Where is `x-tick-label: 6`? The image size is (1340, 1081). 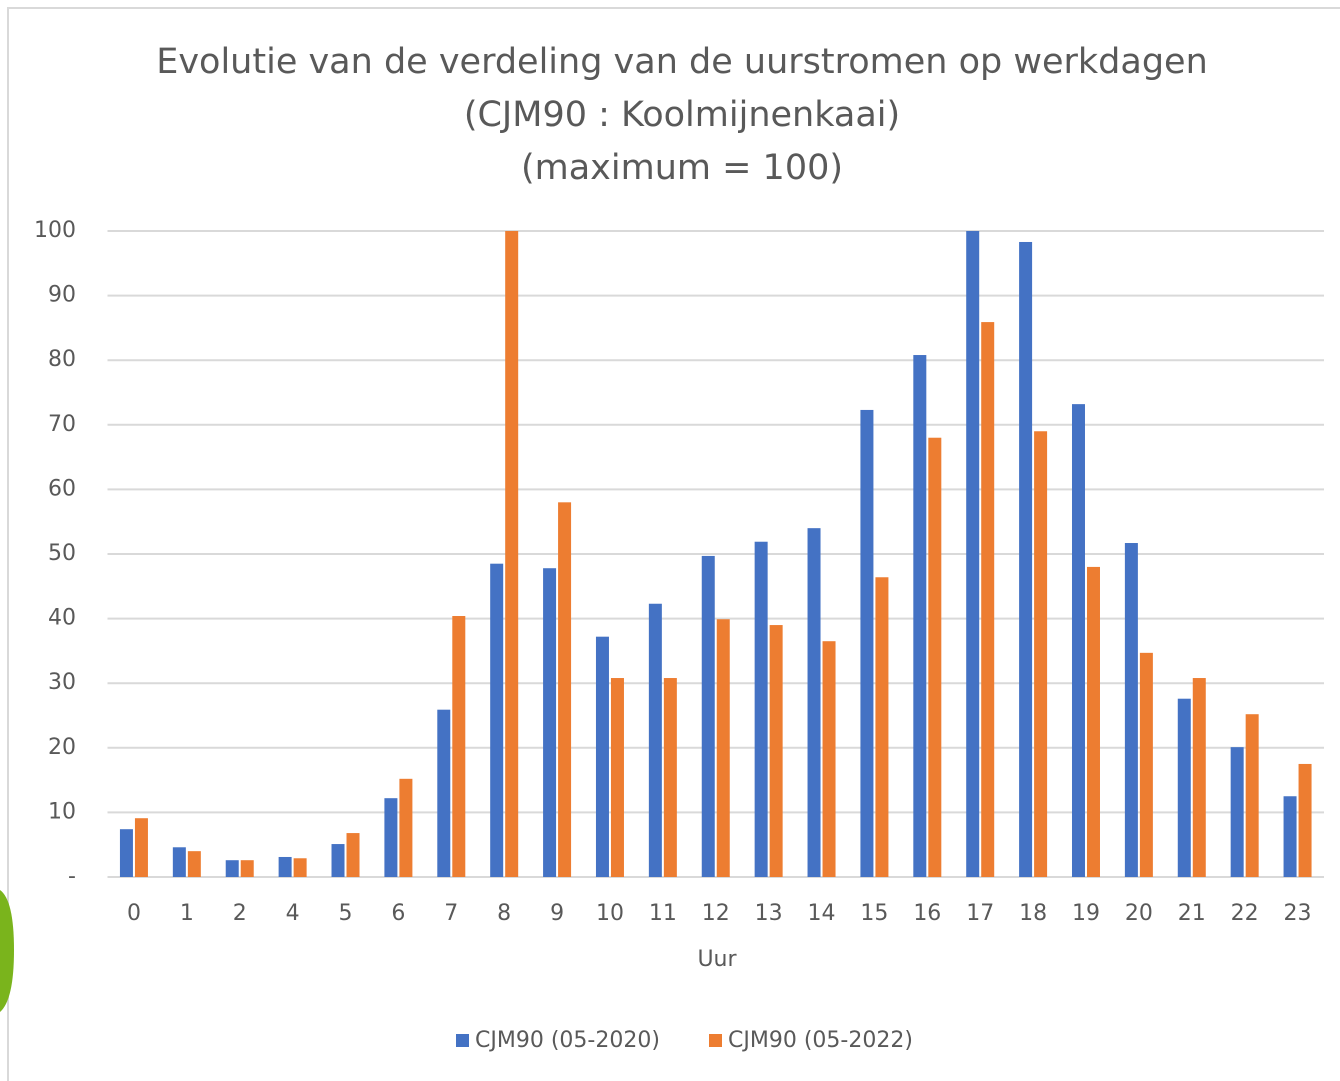 x-tick-label: 6 is located at coordinates (398, 913).